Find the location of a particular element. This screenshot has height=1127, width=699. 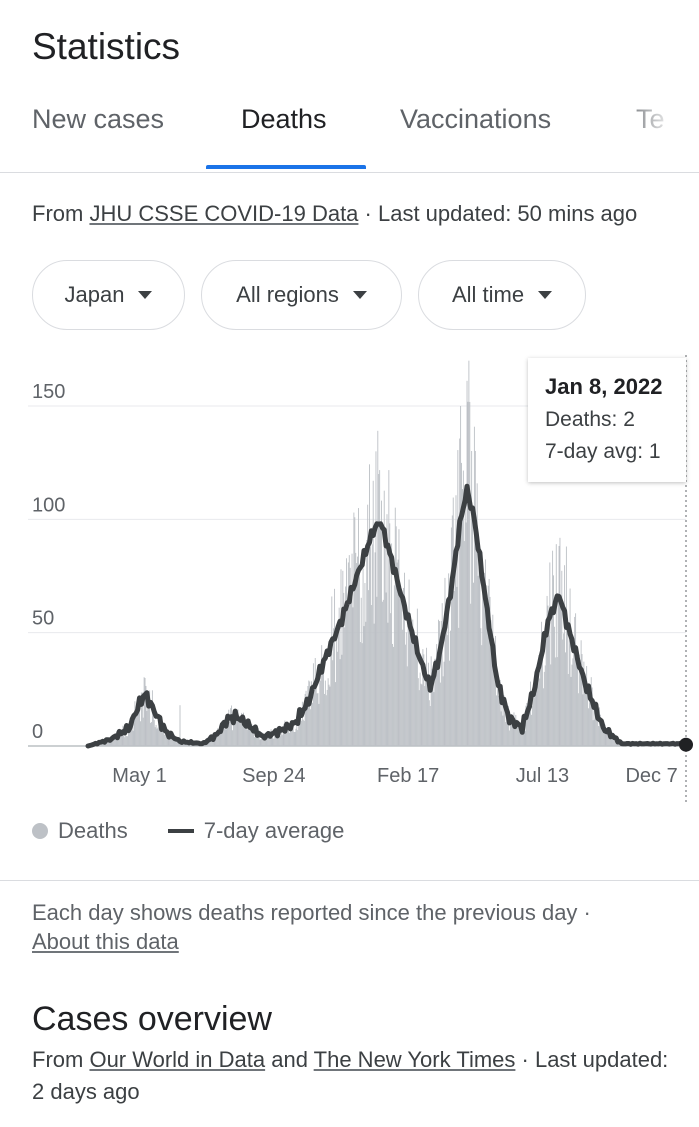

tab-deaths: Deaths is located at coordinates (284, 119).